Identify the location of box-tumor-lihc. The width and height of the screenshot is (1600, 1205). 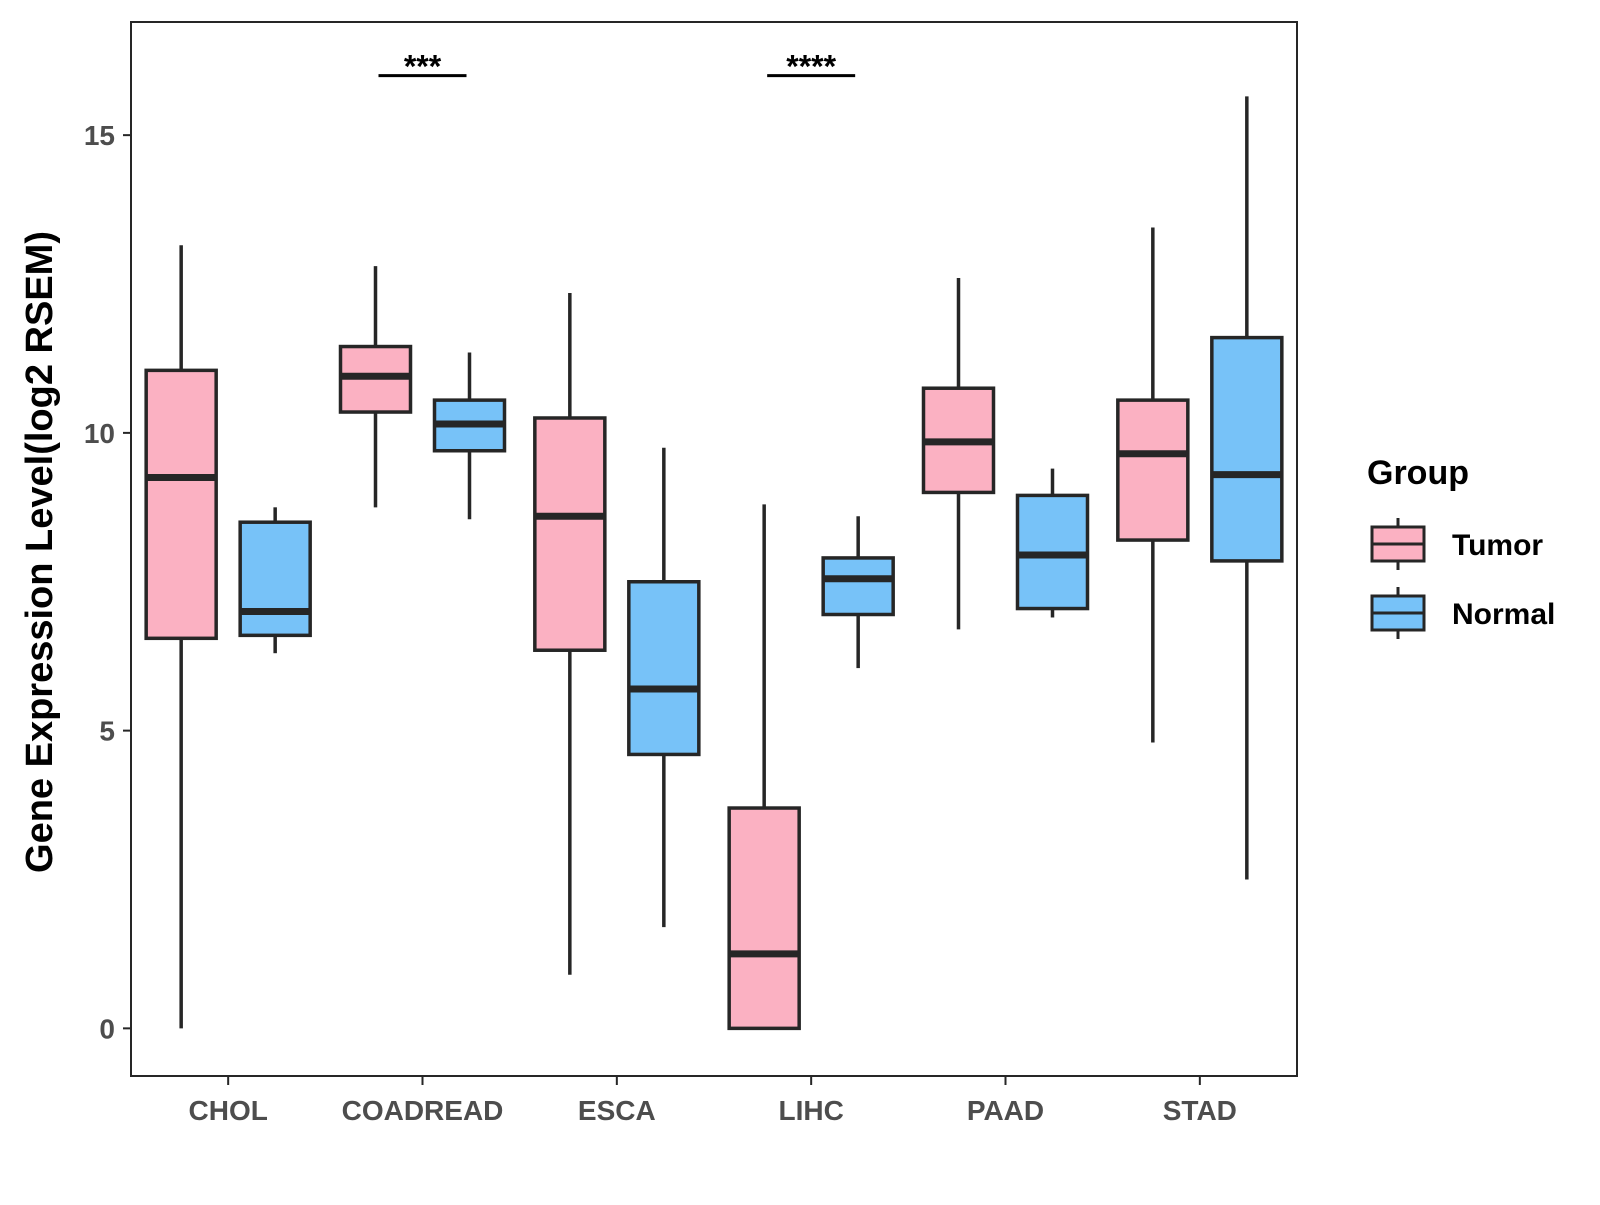
(764, 767).